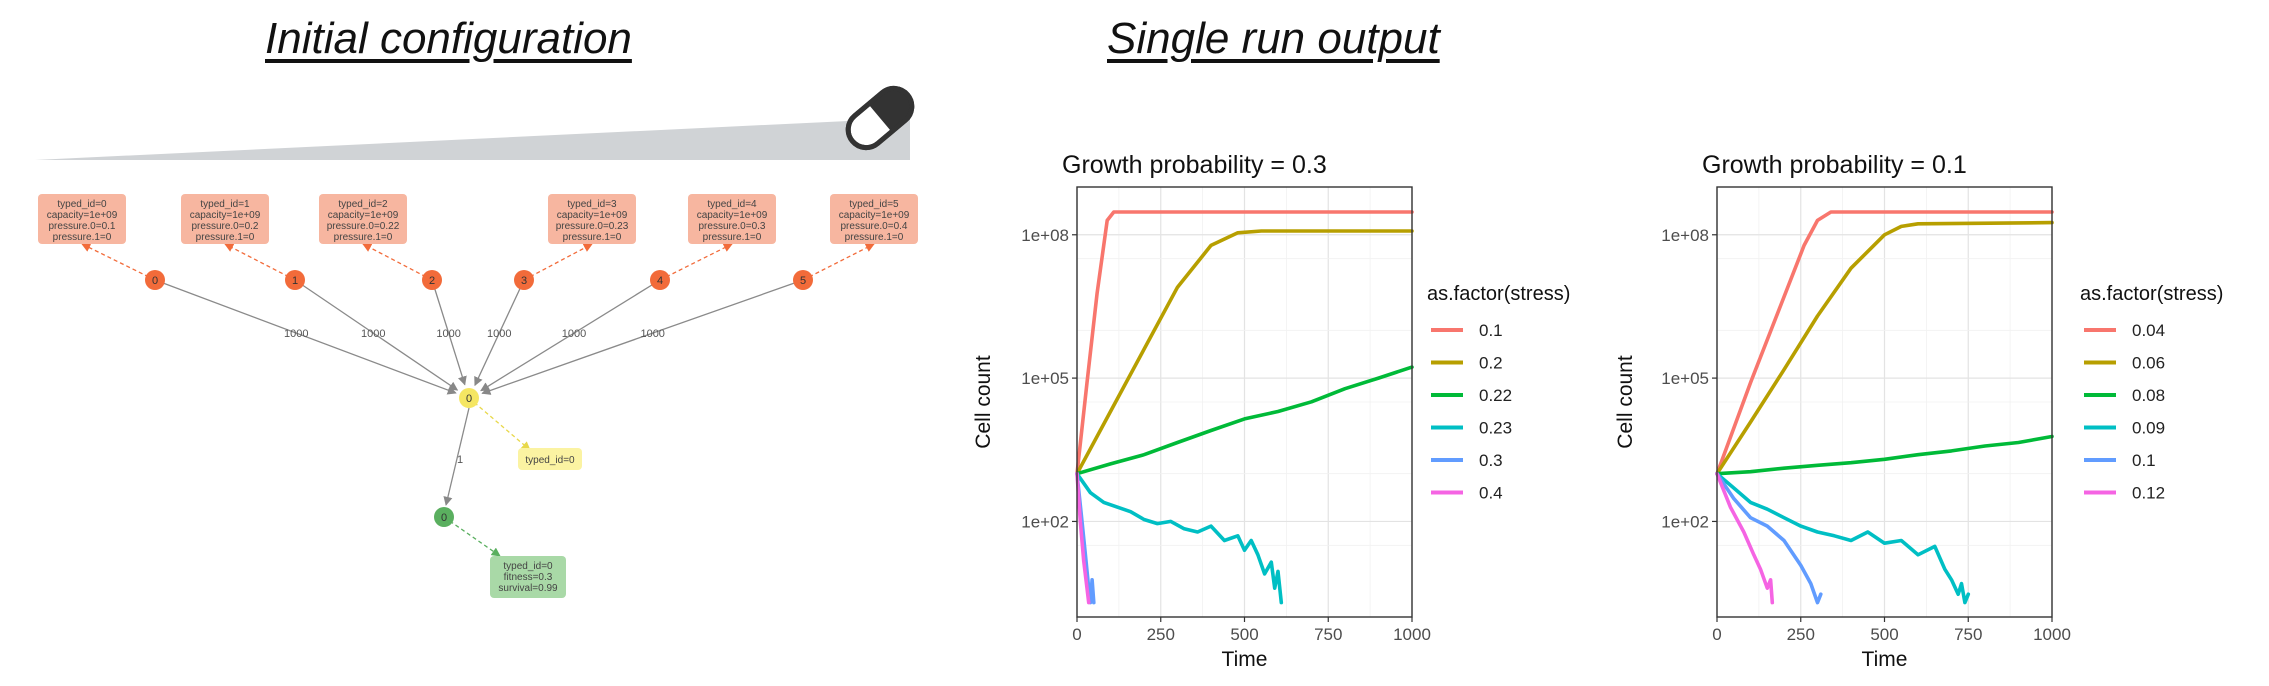 This screenshot has height=686, width=2269. What do you see at coordinates (1491, 460) in the screenshot?
I see `legend-label: 0.3` at bounding box center [1491, 460].